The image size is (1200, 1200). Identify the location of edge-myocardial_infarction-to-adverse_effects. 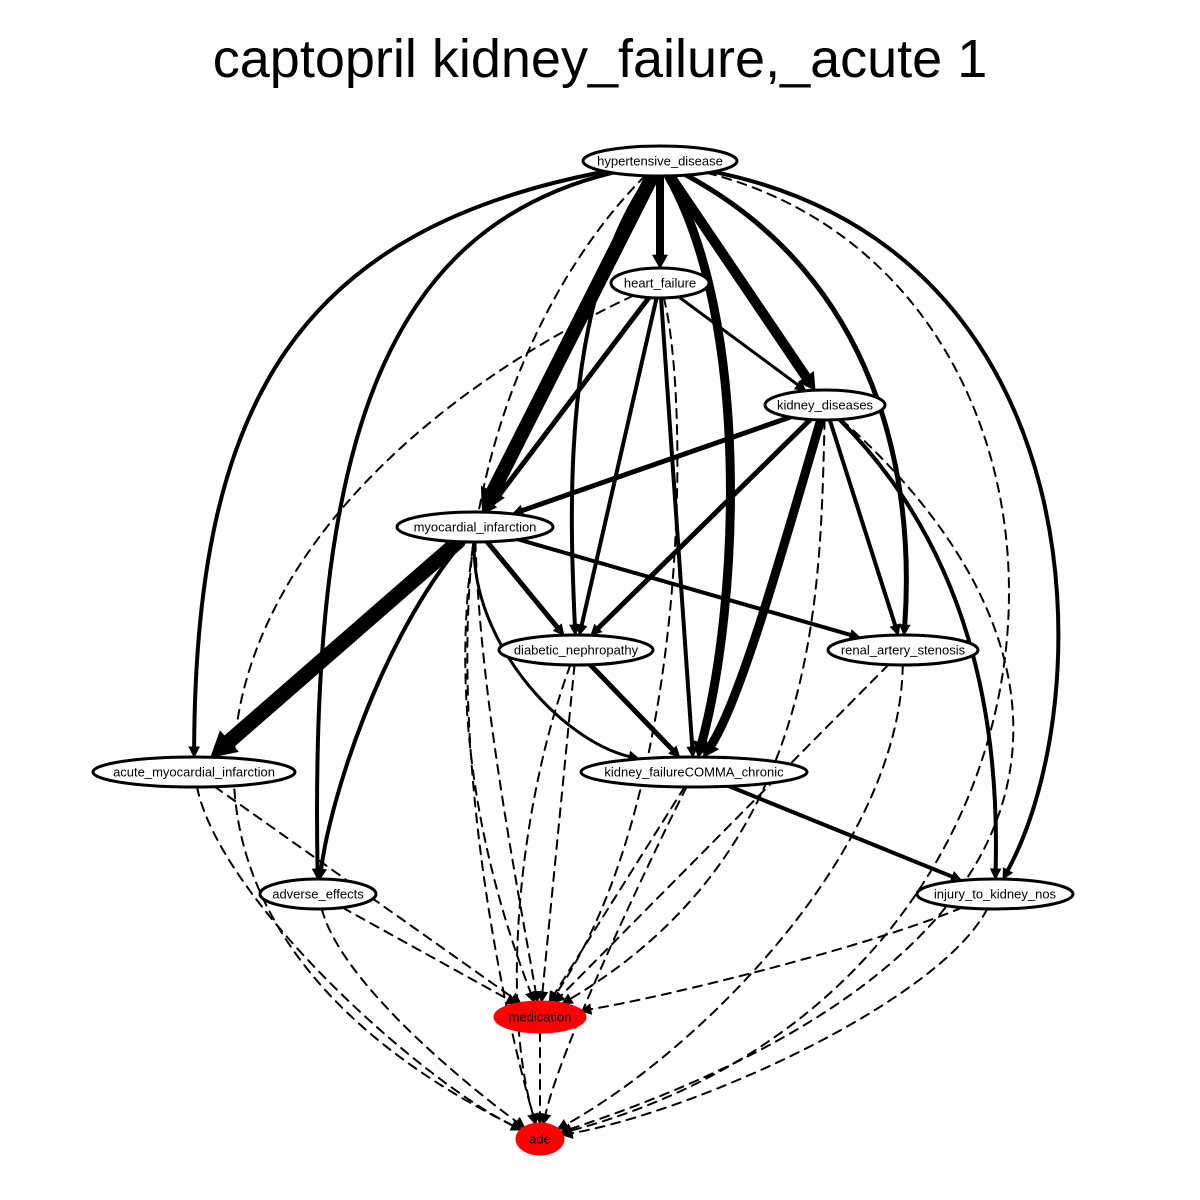
(390, 710).